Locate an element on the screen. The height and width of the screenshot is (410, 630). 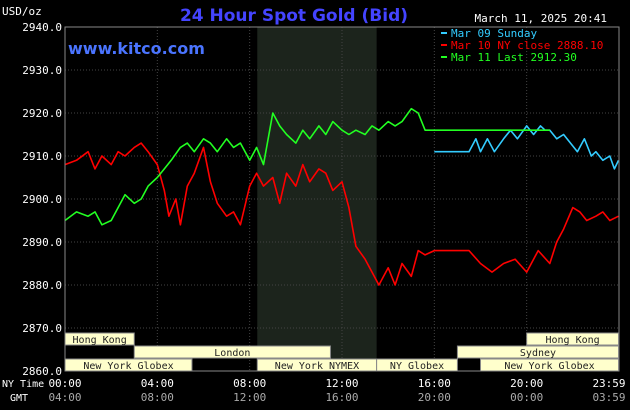
x-tick-label-ny: 12:00 is located at coordinates (341, 383).